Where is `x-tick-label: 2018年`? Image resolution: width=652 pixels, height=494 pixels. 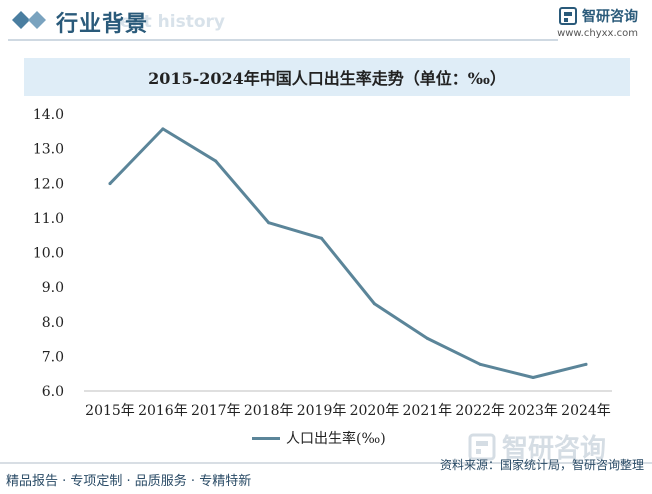 x-tick-label: 2018年 is located at coordinates (269, 411).